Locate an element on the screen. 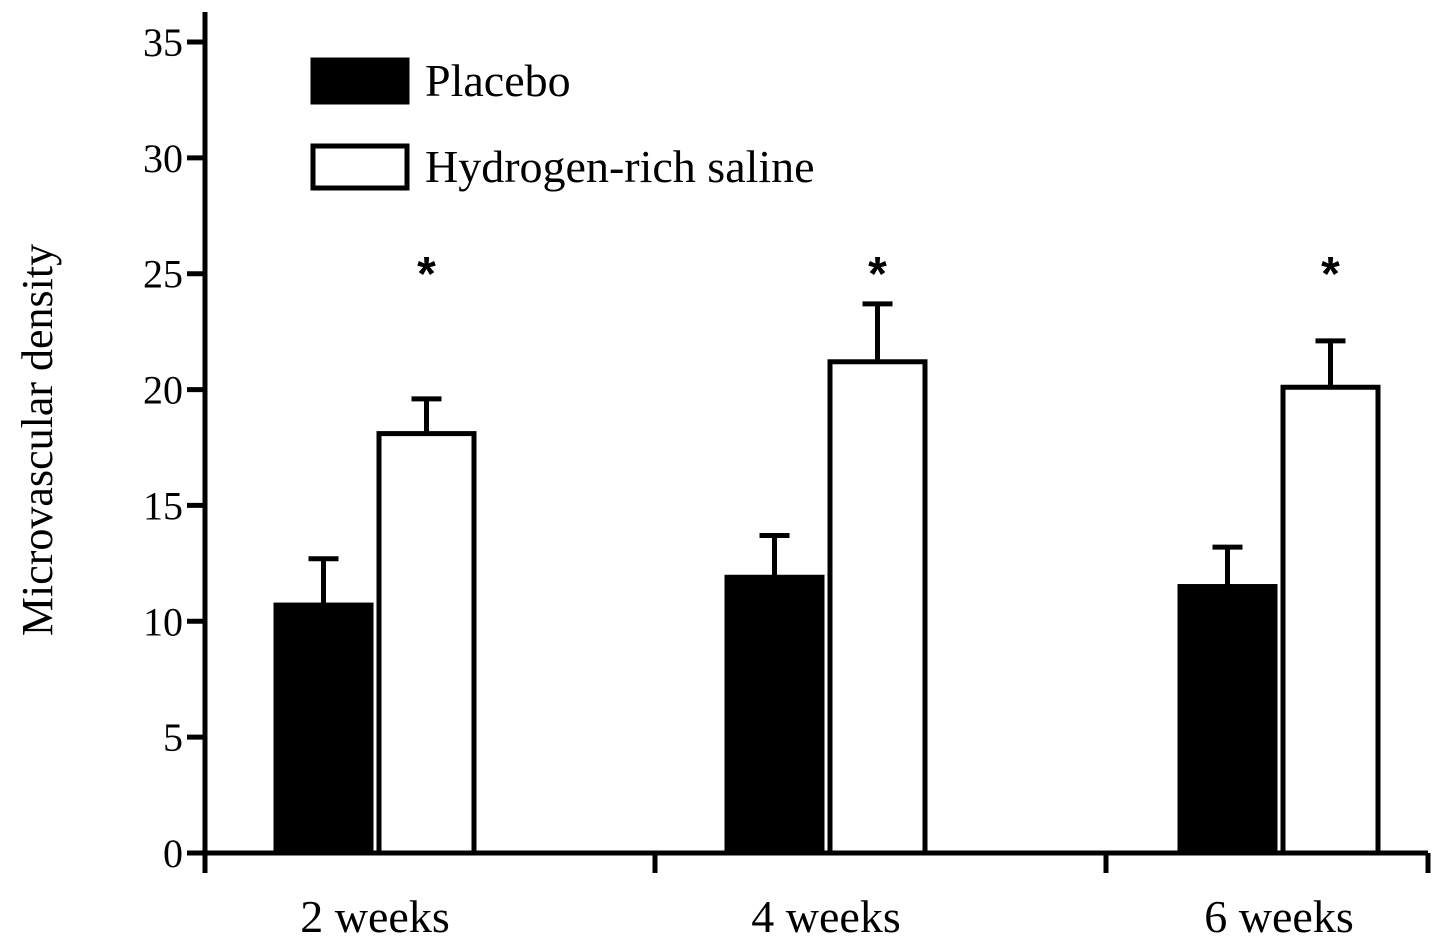 The height and width of the screenshot is (945, 1441). legend-label: Placebo is located at coordinates (498, 80).